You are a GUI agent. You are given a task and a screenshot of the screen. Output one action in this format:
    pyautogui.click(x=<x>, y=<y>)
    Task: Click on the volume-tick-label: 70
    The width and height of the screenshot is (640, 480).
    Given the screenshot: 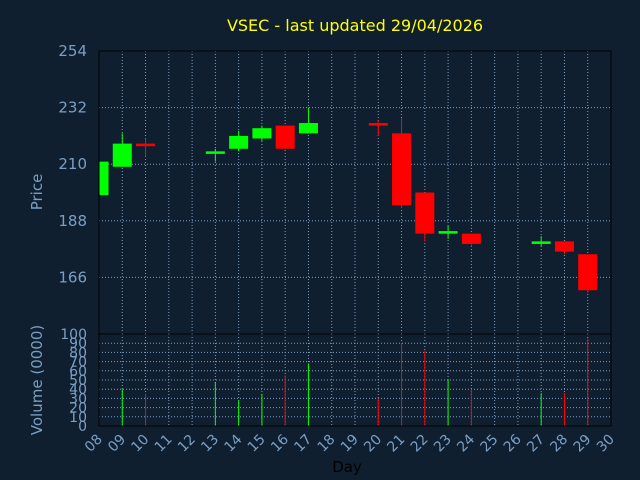 What is the action you would take?
    pyautogui.click(x=78, y=363)
    